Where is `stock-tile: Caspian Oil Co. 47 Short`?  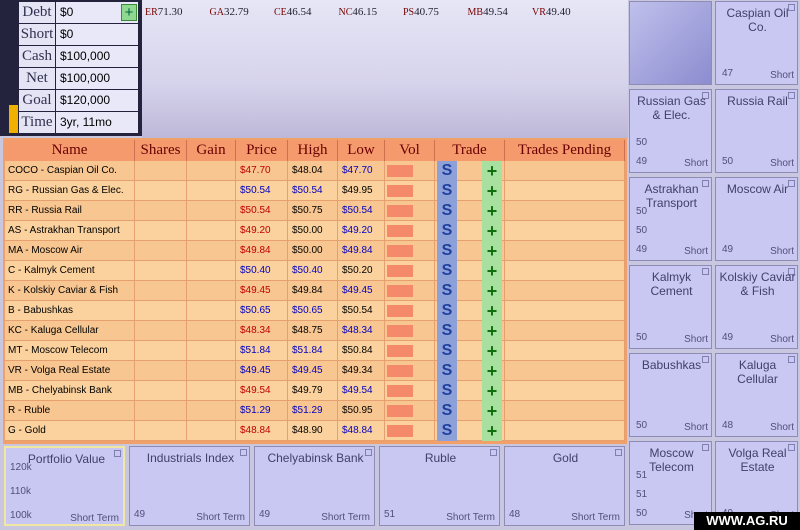
stock-tile: Caspian Oil Co. 47 Short is located at coordinates (756, 43).